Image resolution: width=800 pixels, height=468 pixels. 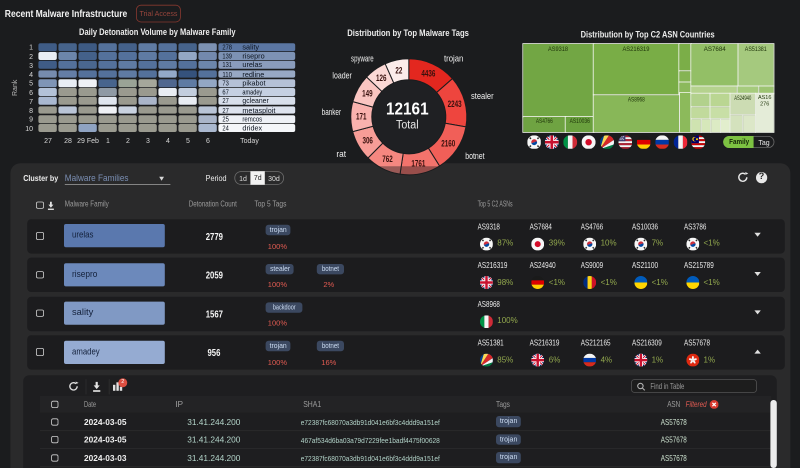 What do you see at coordinates (429, 74) in the screenshot?
I see `svg-text: 4436` at bounding box center [429, 74].